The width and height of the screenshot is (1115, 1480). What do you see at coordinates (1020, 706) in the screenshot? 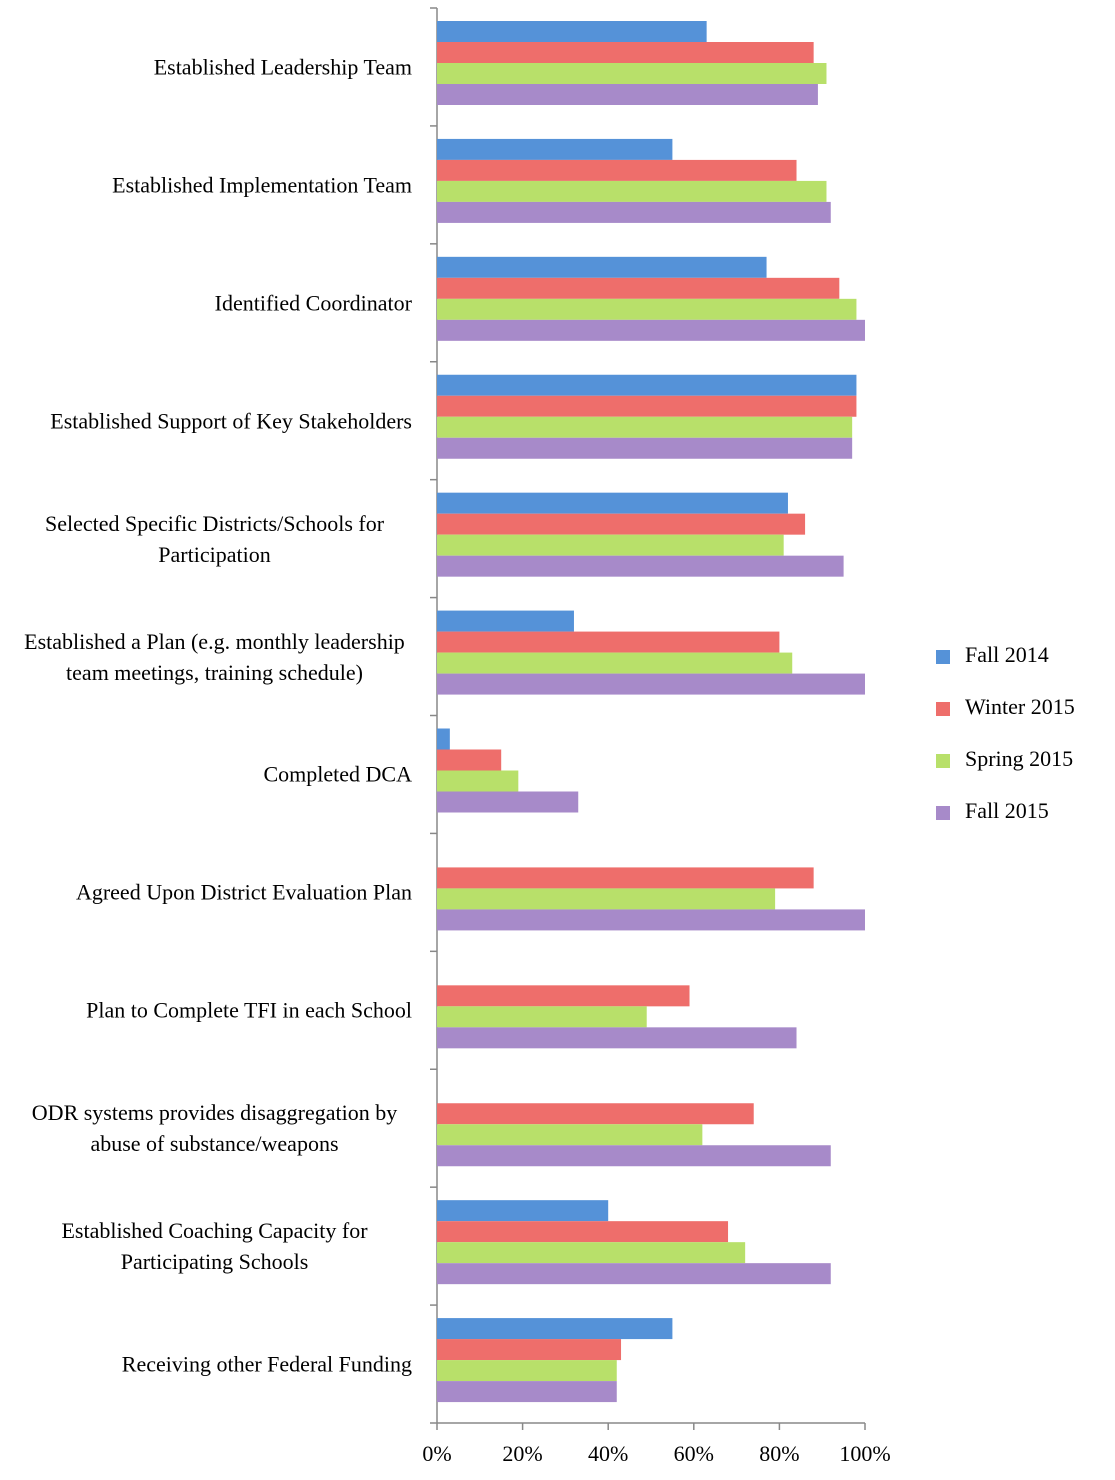
I see `legend-label: Winter 2015` at bounding box center [1020, 706].